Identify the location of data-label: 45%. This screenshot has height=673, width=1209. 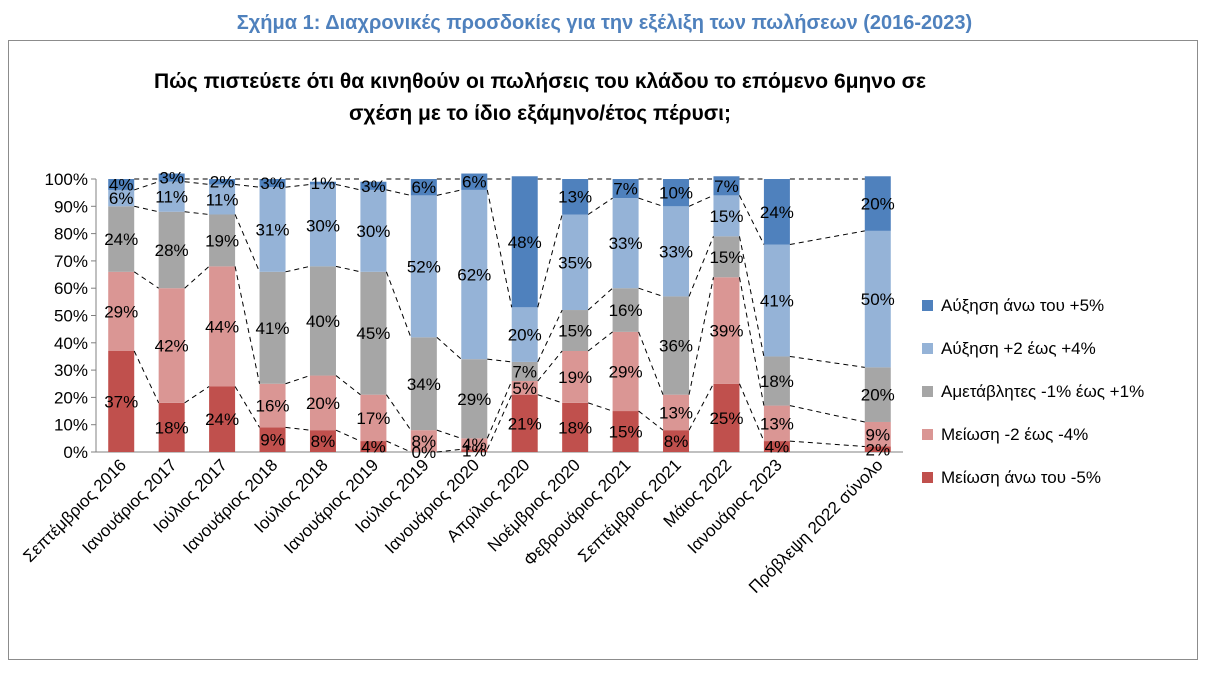
(373, 333).